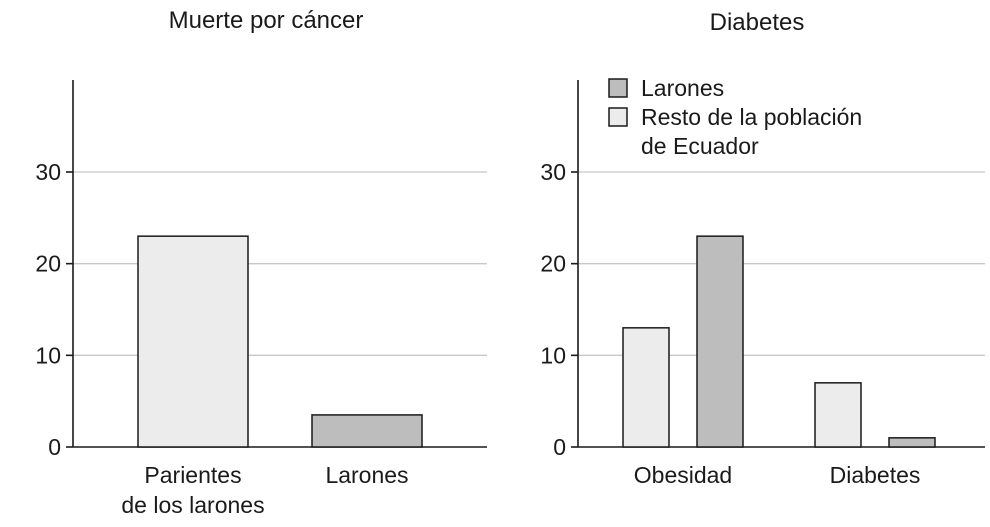 This screenshot has width=990, height=527. Describe the element at coordinates (682, 88) in the screenshot. I see `legend-label: Larones` at that location.